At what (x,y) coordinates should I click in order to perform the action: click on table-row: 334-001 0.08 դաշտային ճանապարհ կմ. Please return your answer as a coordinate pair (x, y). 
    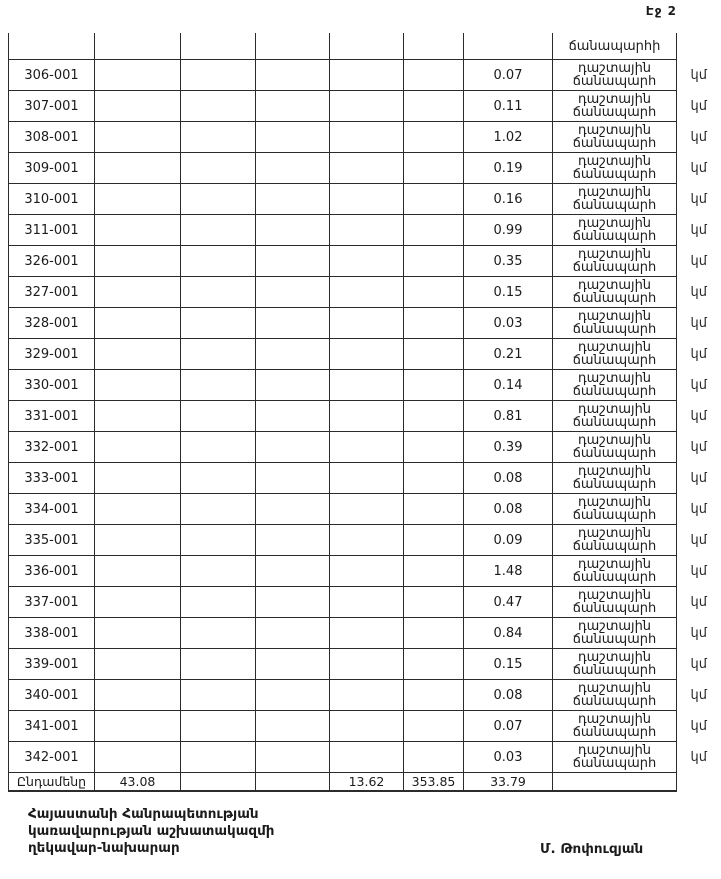
    Looking at the image, I should click on (364, 509).